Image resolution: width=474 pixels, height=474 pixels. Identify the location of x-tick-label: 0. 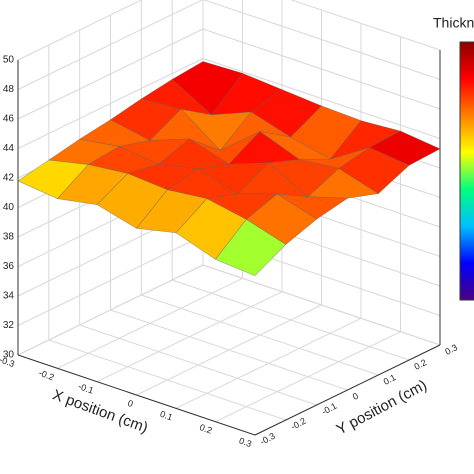
(130, 403).